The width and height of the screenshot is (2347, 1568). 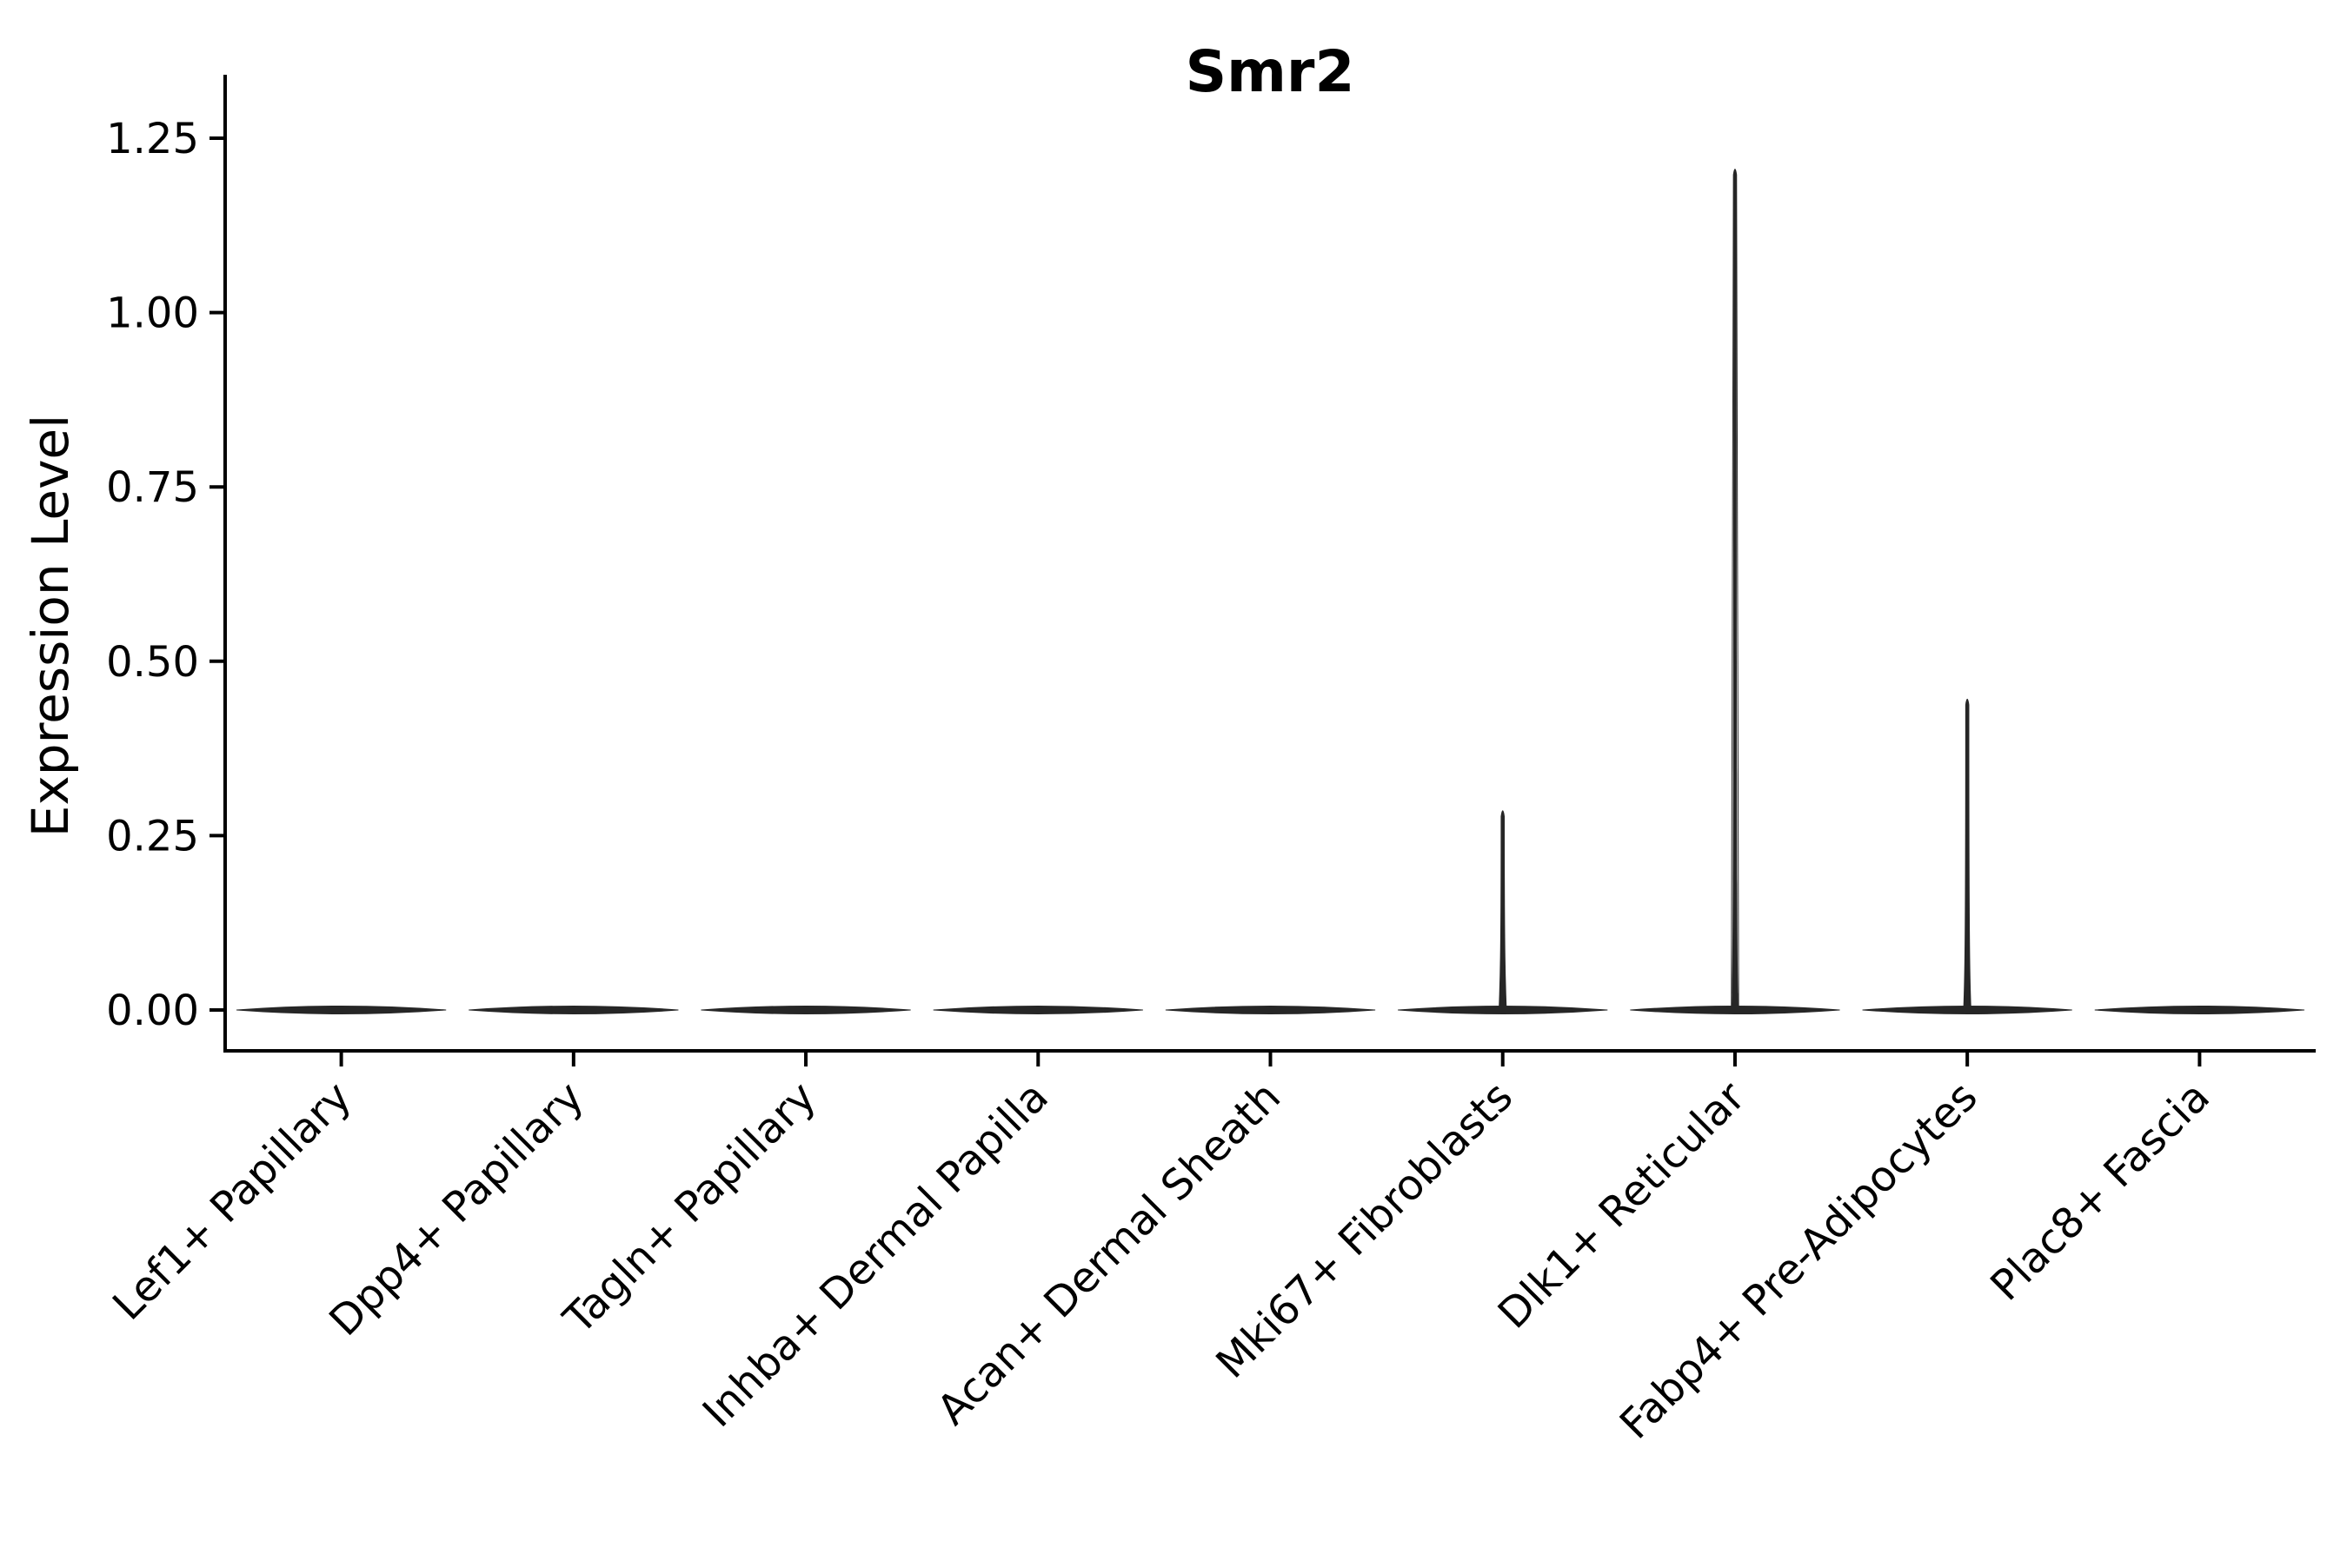 I want to click on y-tick-label: 1.00, so click(x=153, y=313).